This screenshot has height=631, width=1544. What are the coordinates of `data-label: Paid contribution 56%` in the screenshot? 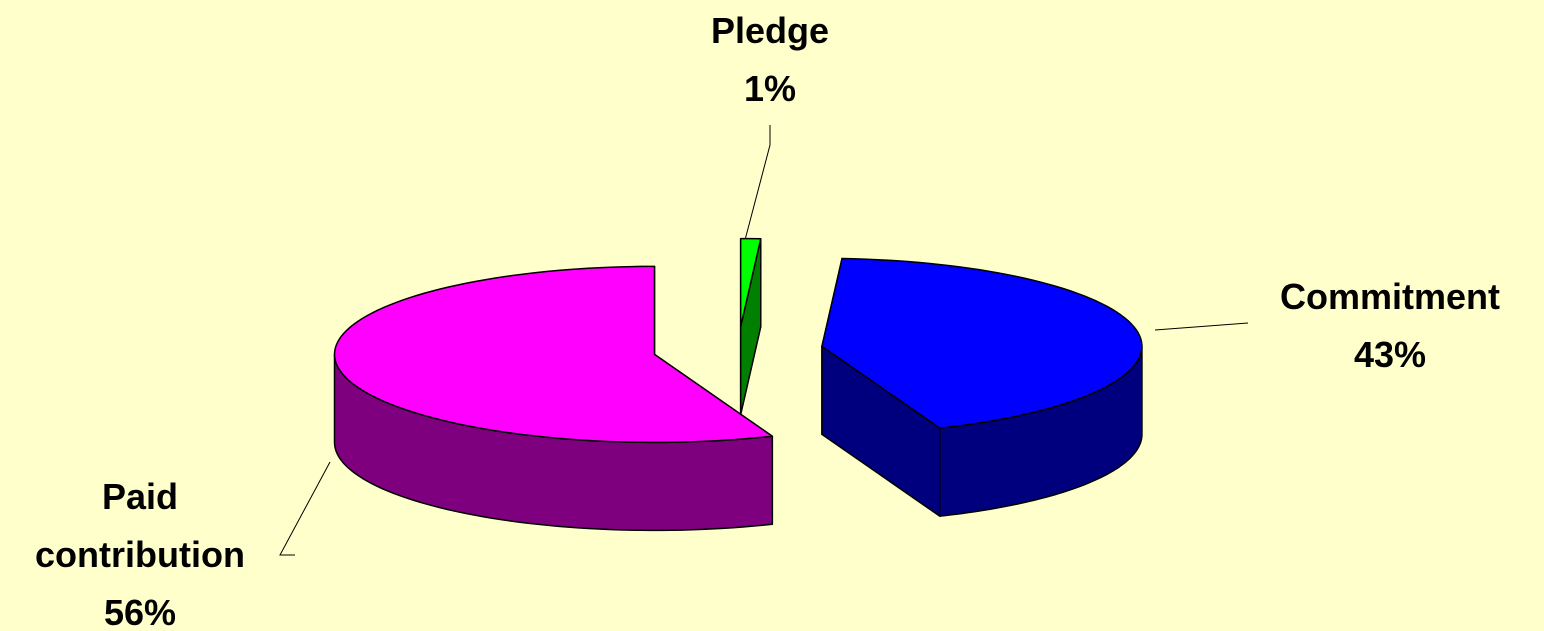 It's located at (140, 549).